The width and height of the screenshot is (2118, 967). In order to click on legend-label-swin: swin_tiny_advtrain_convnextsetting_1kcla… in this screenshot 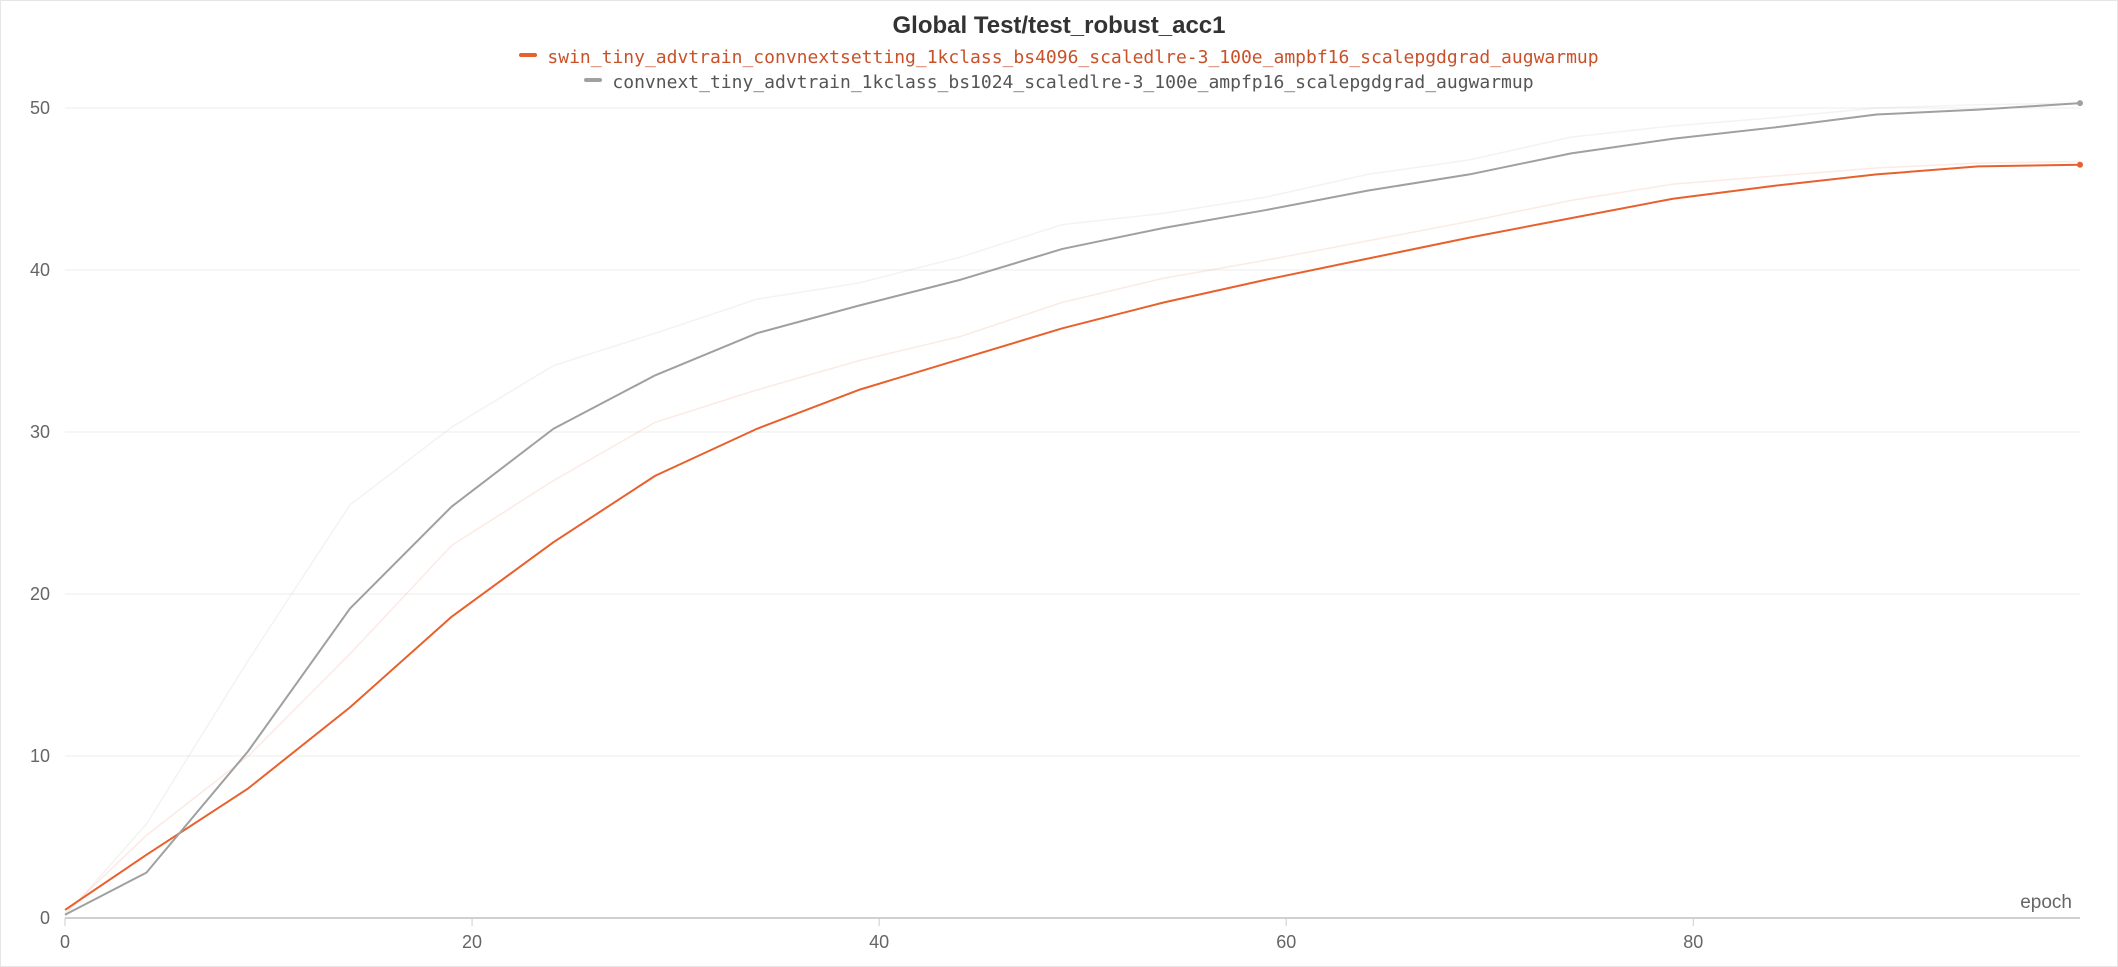, I will do `click(1073, 57)`.